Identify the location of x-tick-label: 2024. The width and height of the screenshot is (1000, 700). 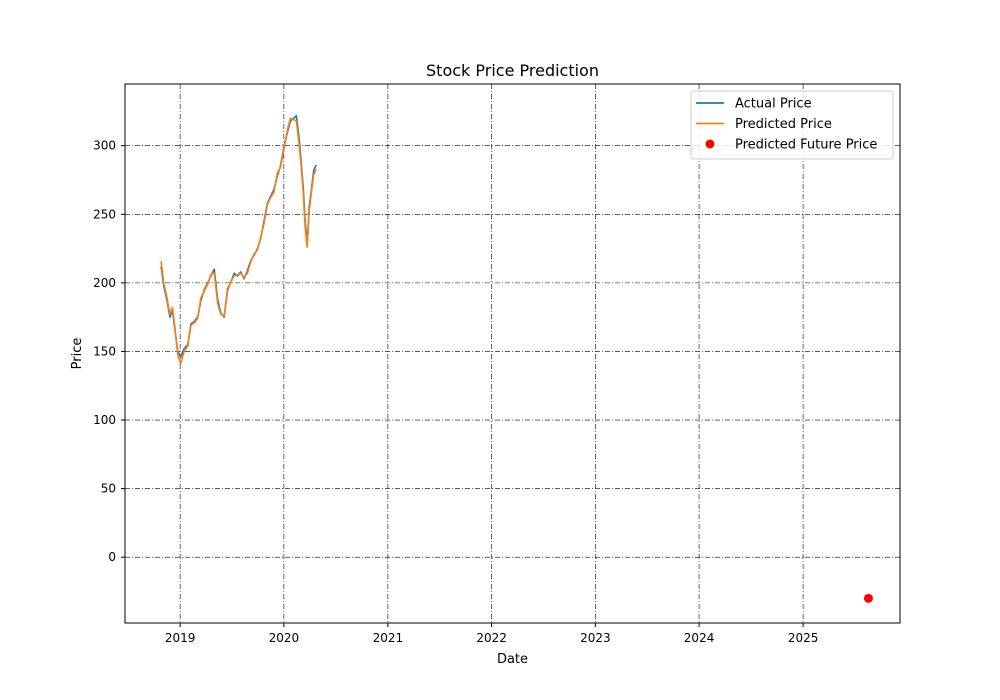
(699, 638).